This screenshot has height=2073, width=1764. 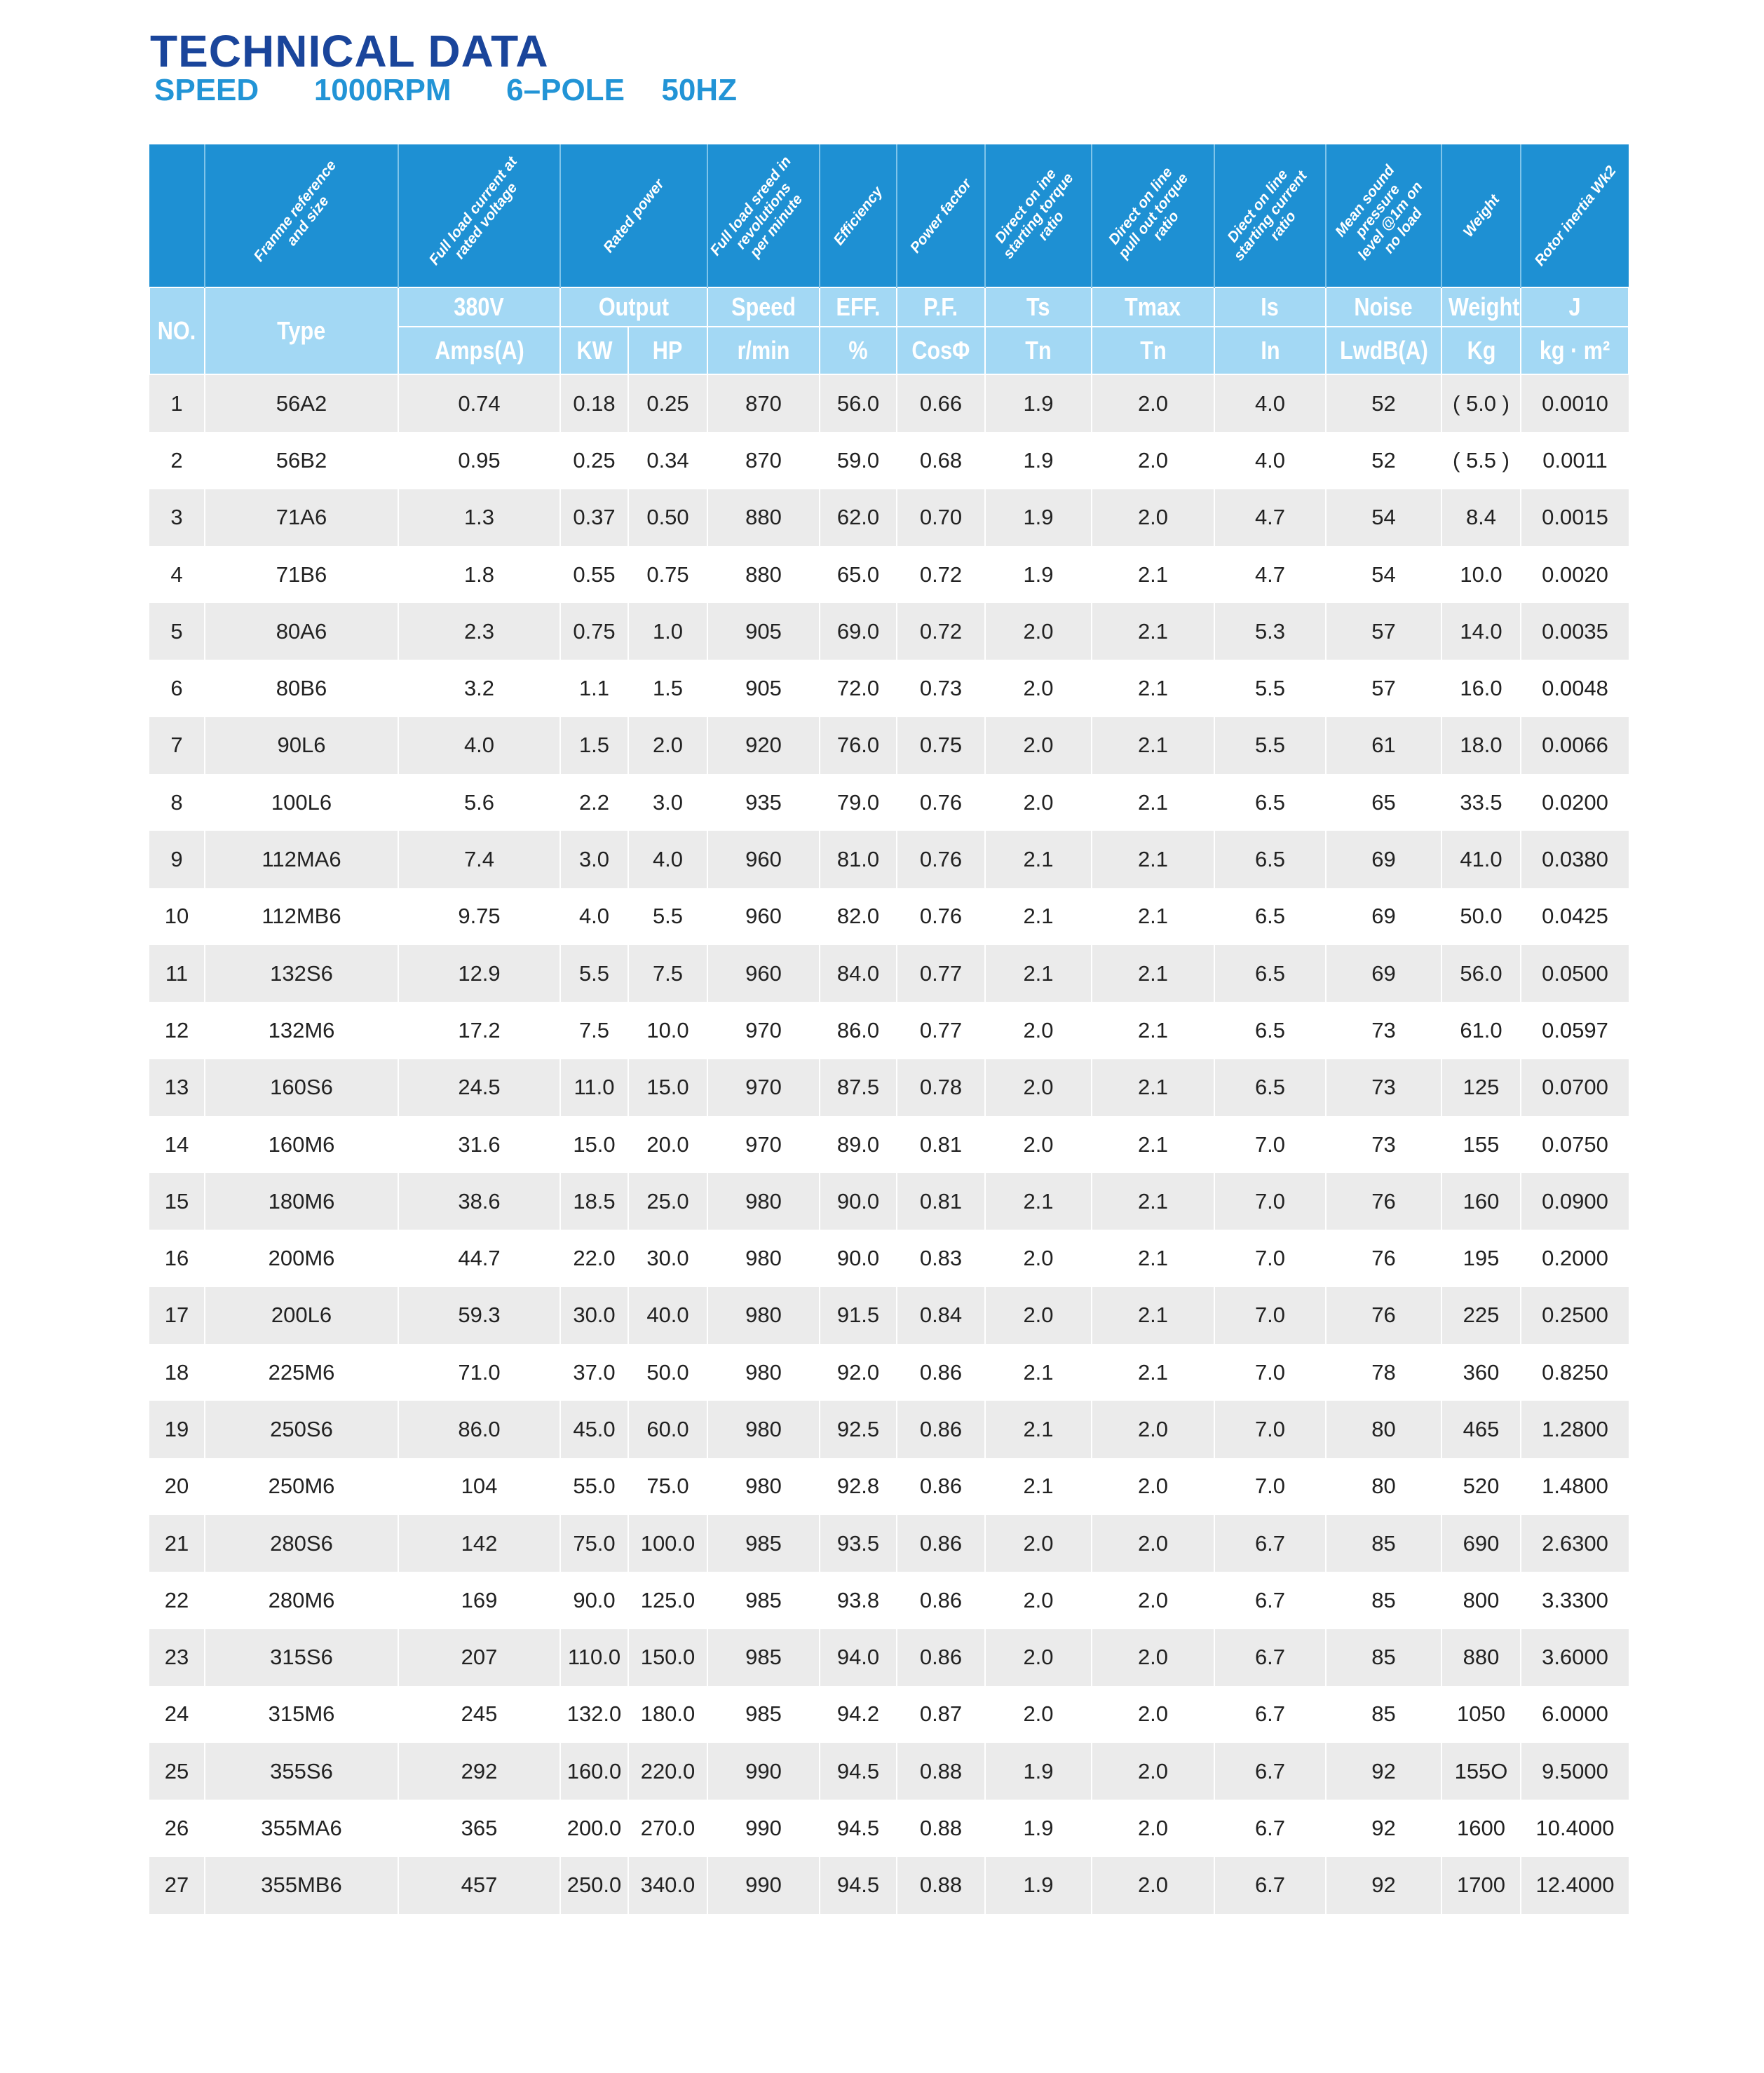 What do you see at coordinates (301, 745) in the screenshot?
I see `table-cell: 90L6` at bounding box center [301, 745].